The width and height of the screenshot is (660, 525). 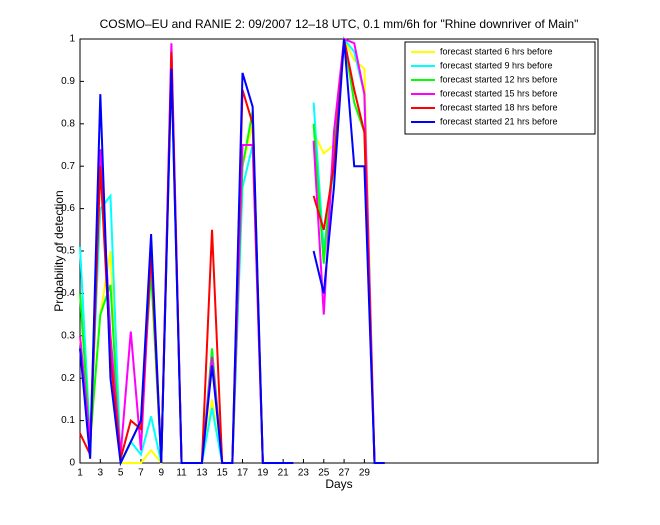 I want to click on y-tick-label: 0.1, so click(x=68, y=420).